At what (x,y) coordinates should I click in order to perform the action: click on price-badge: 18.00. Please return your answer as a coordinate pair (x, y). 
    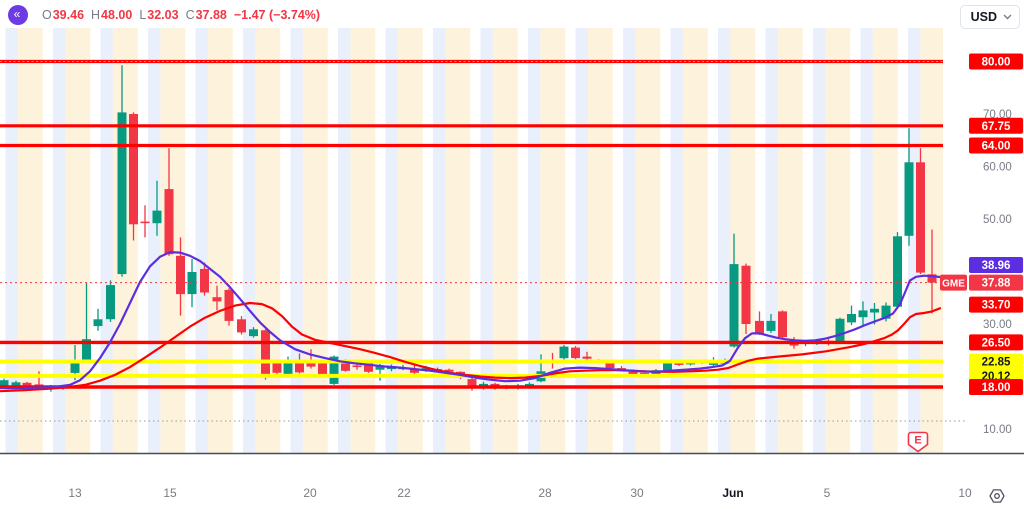
    Looking at the image, I should click on (996, 387).